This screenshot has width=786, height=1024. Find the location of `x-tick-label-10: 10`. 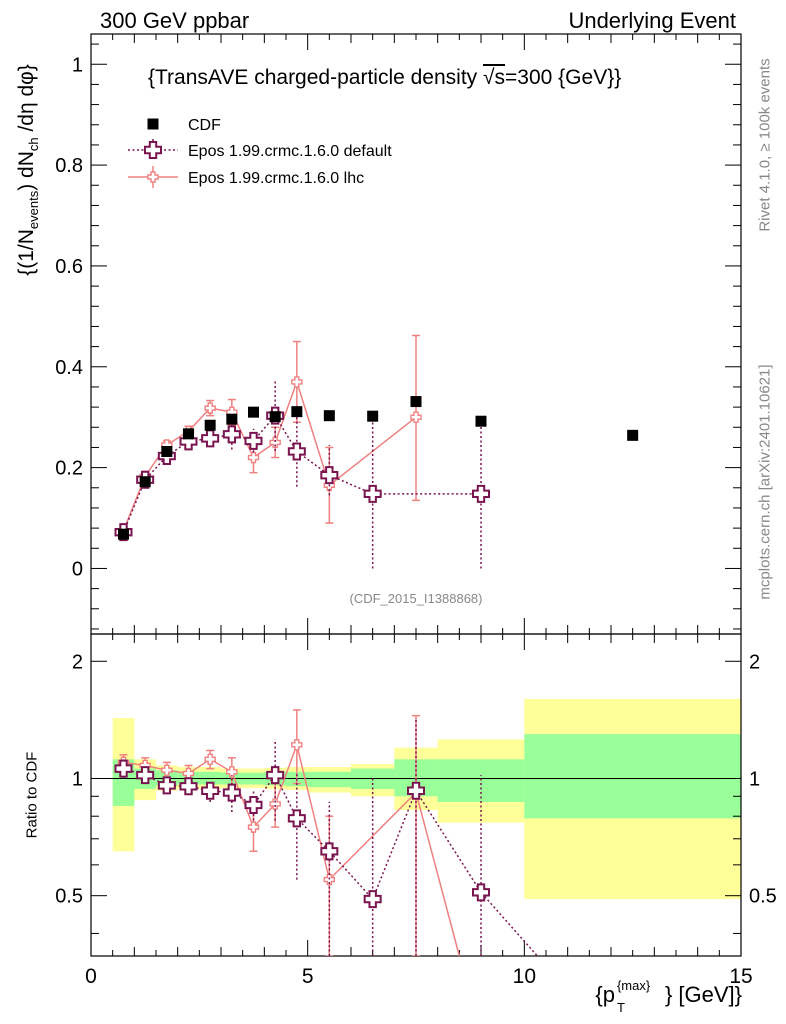

x-tick-label-10: 10 is located at coordinates (524, 976).